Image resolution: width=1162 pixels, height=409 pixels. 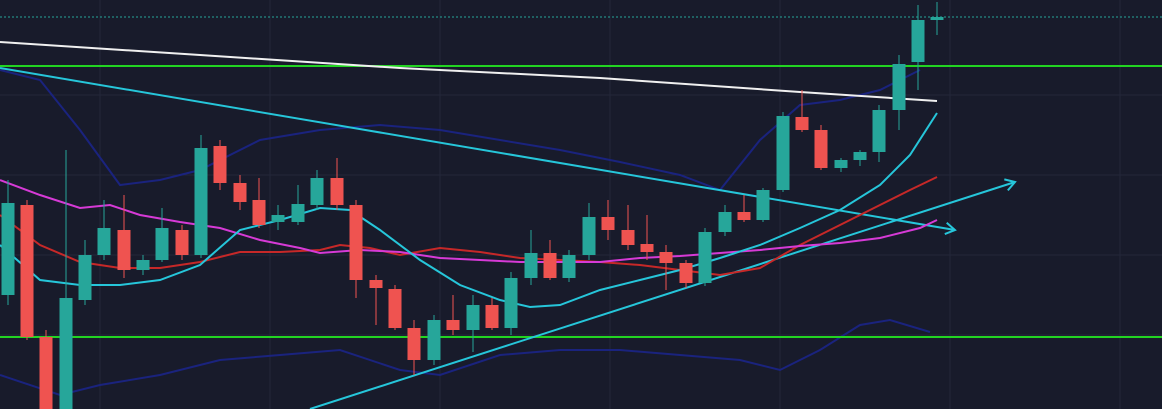 I want to click on indicator-line, so click(x=469, y=71).